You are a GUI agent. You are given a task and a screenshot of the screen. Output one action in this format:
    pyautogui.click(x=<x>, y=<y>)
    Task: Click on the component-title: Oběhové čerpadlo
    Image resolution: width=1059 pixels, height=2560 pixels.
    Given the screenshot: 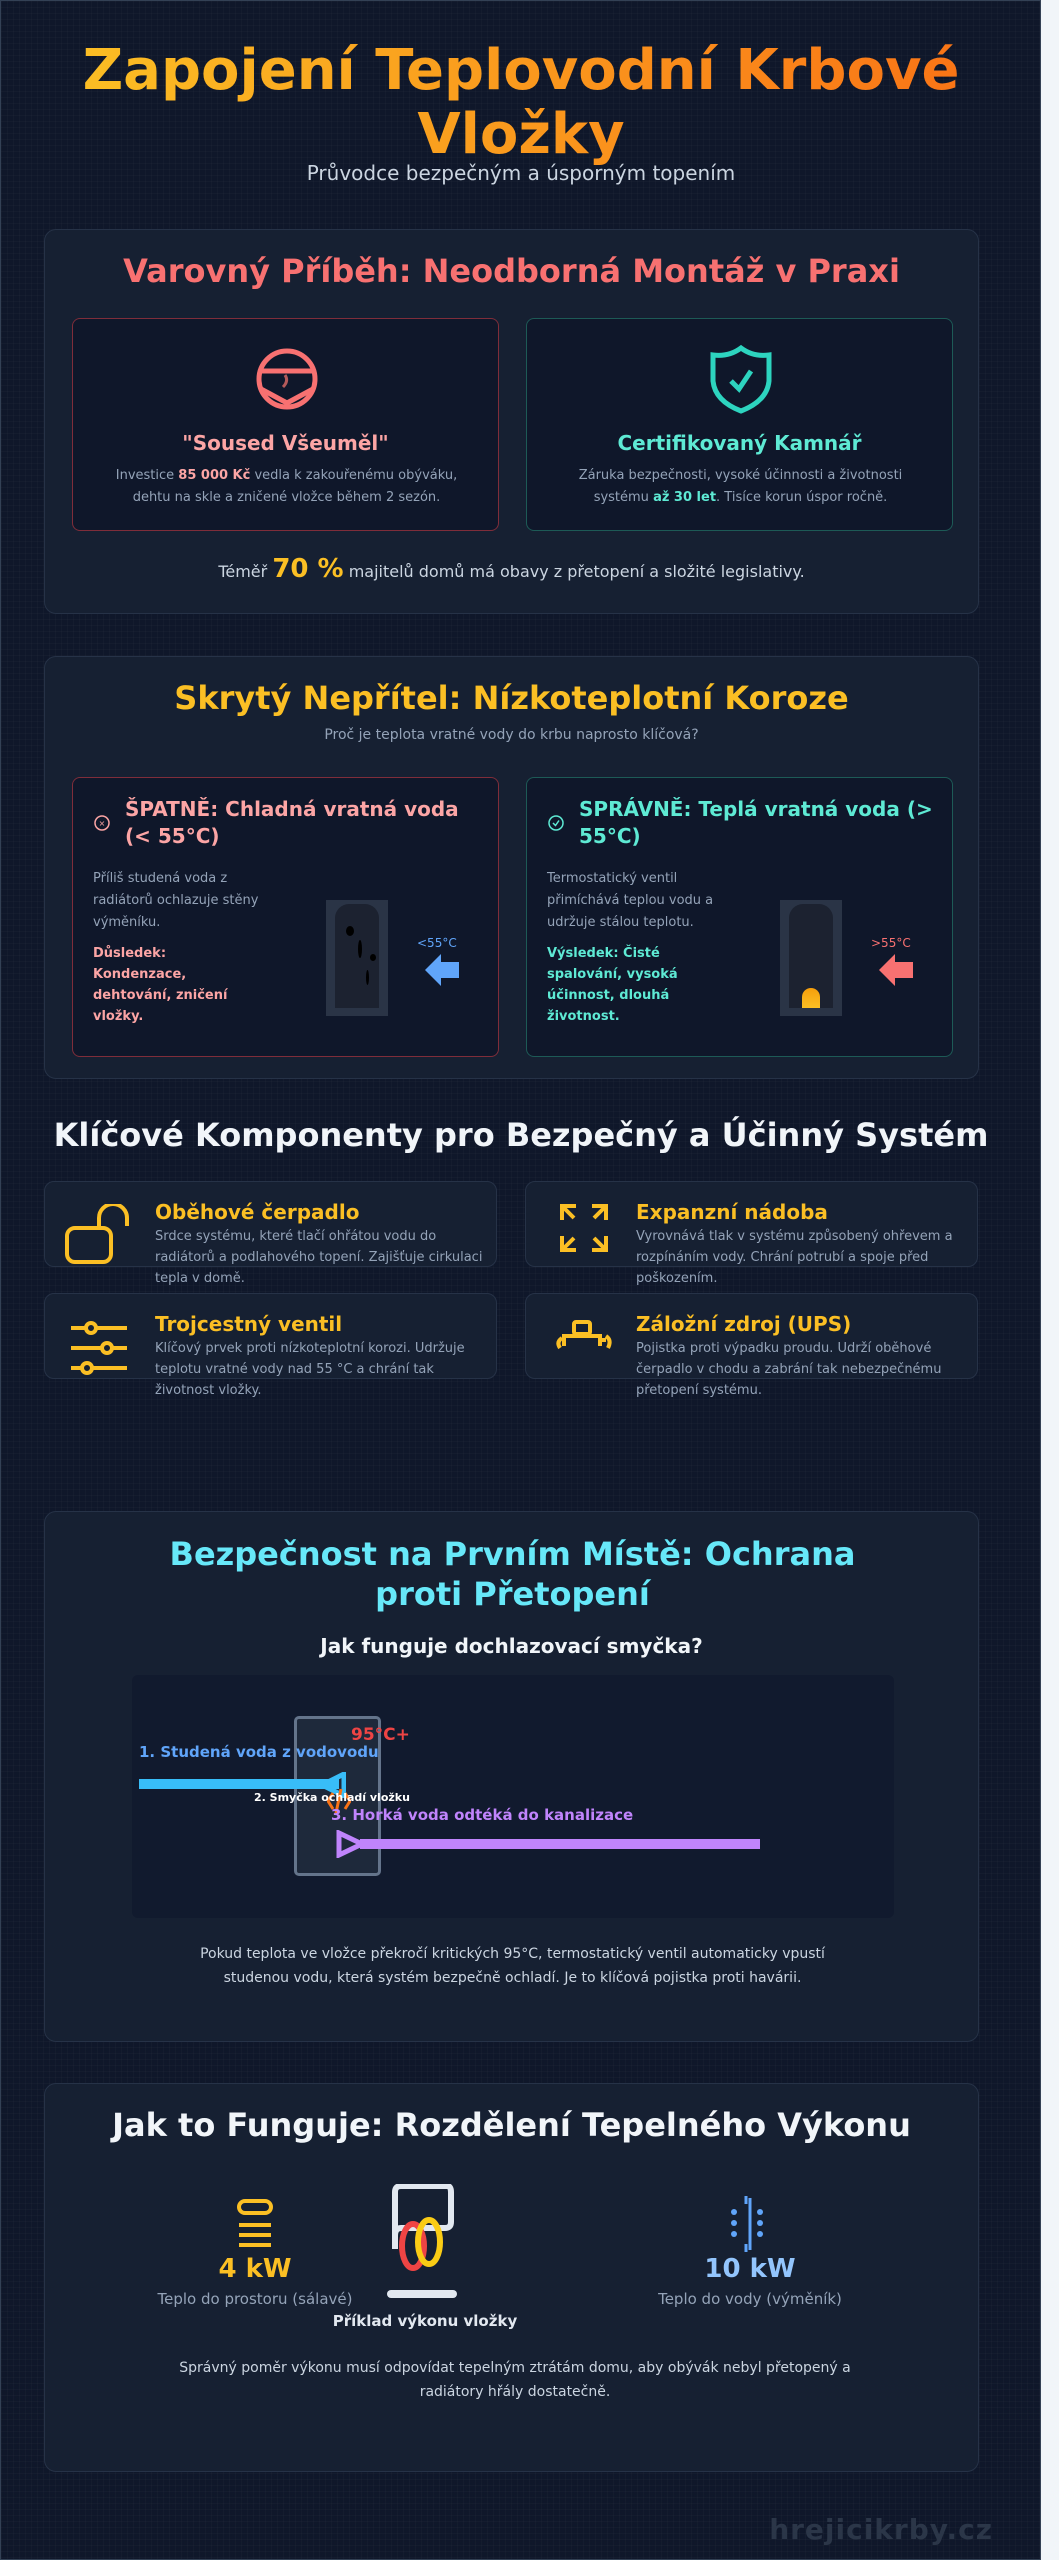 What is the action you would take?
    pyautogui.click(x=257, y=1212)
    